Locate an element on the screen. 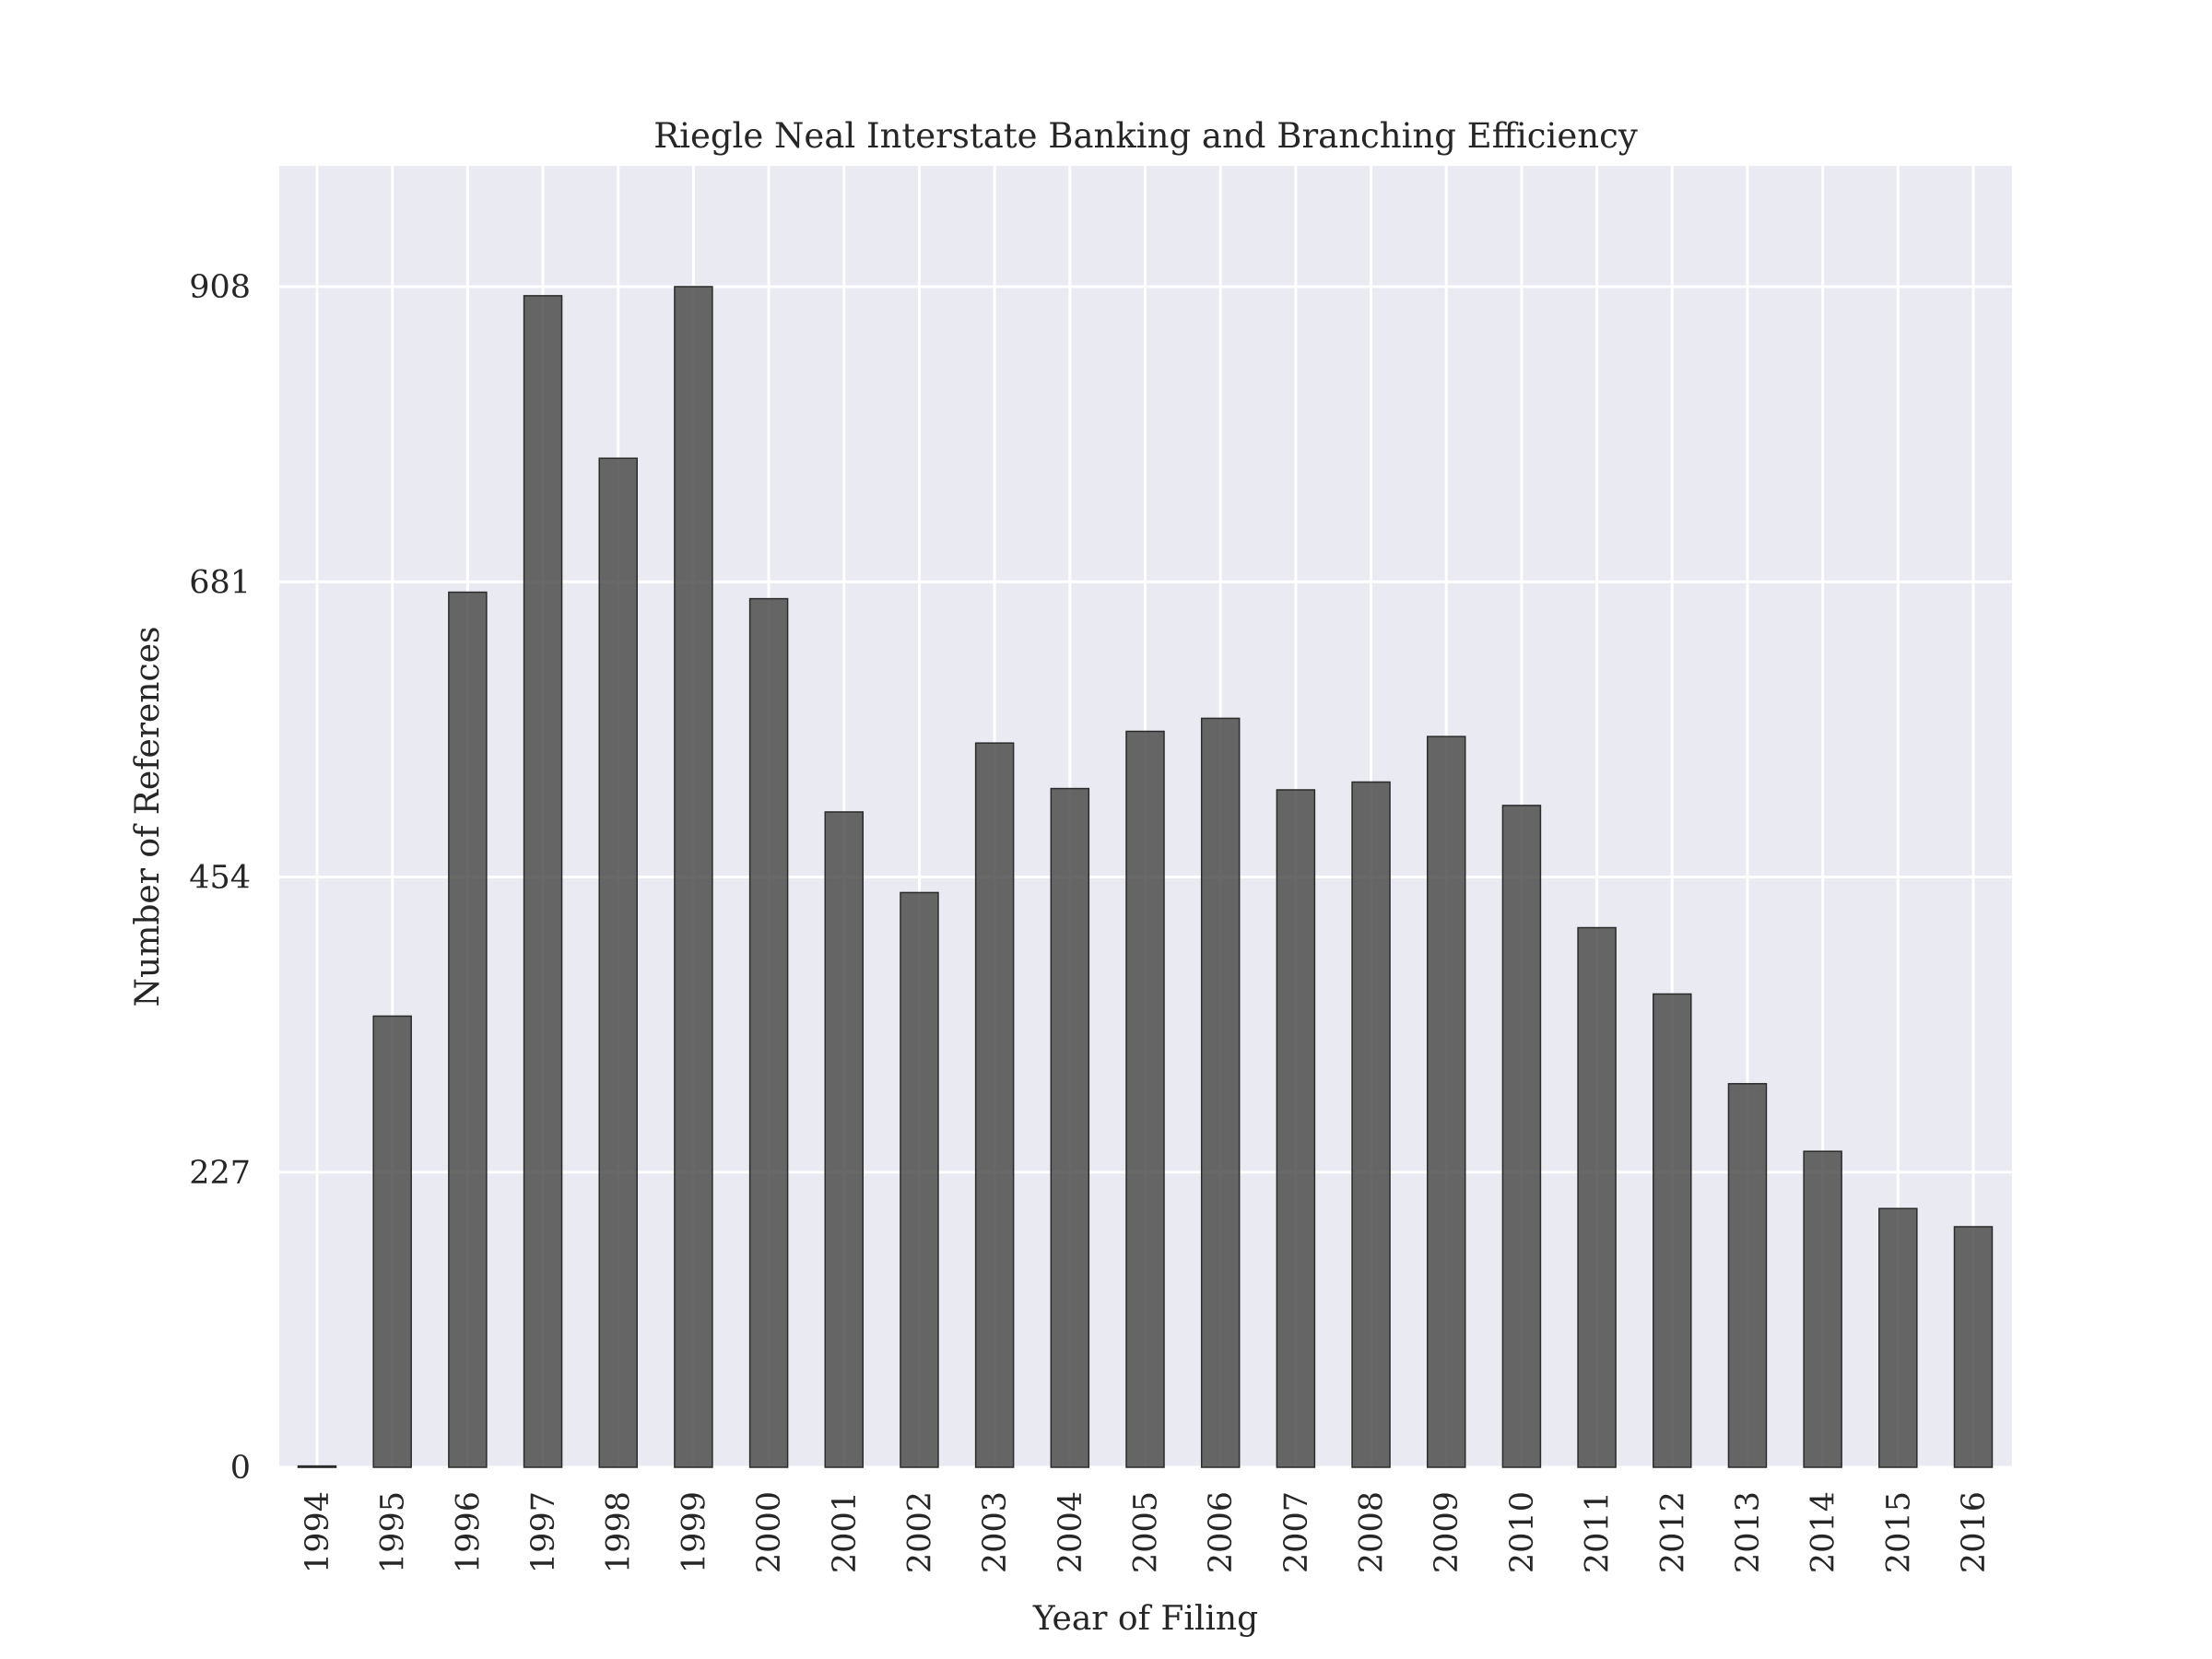 This screenshot has height=1659, width=2212. y-tick-label: 0 is located at coordinates (240, 1468).